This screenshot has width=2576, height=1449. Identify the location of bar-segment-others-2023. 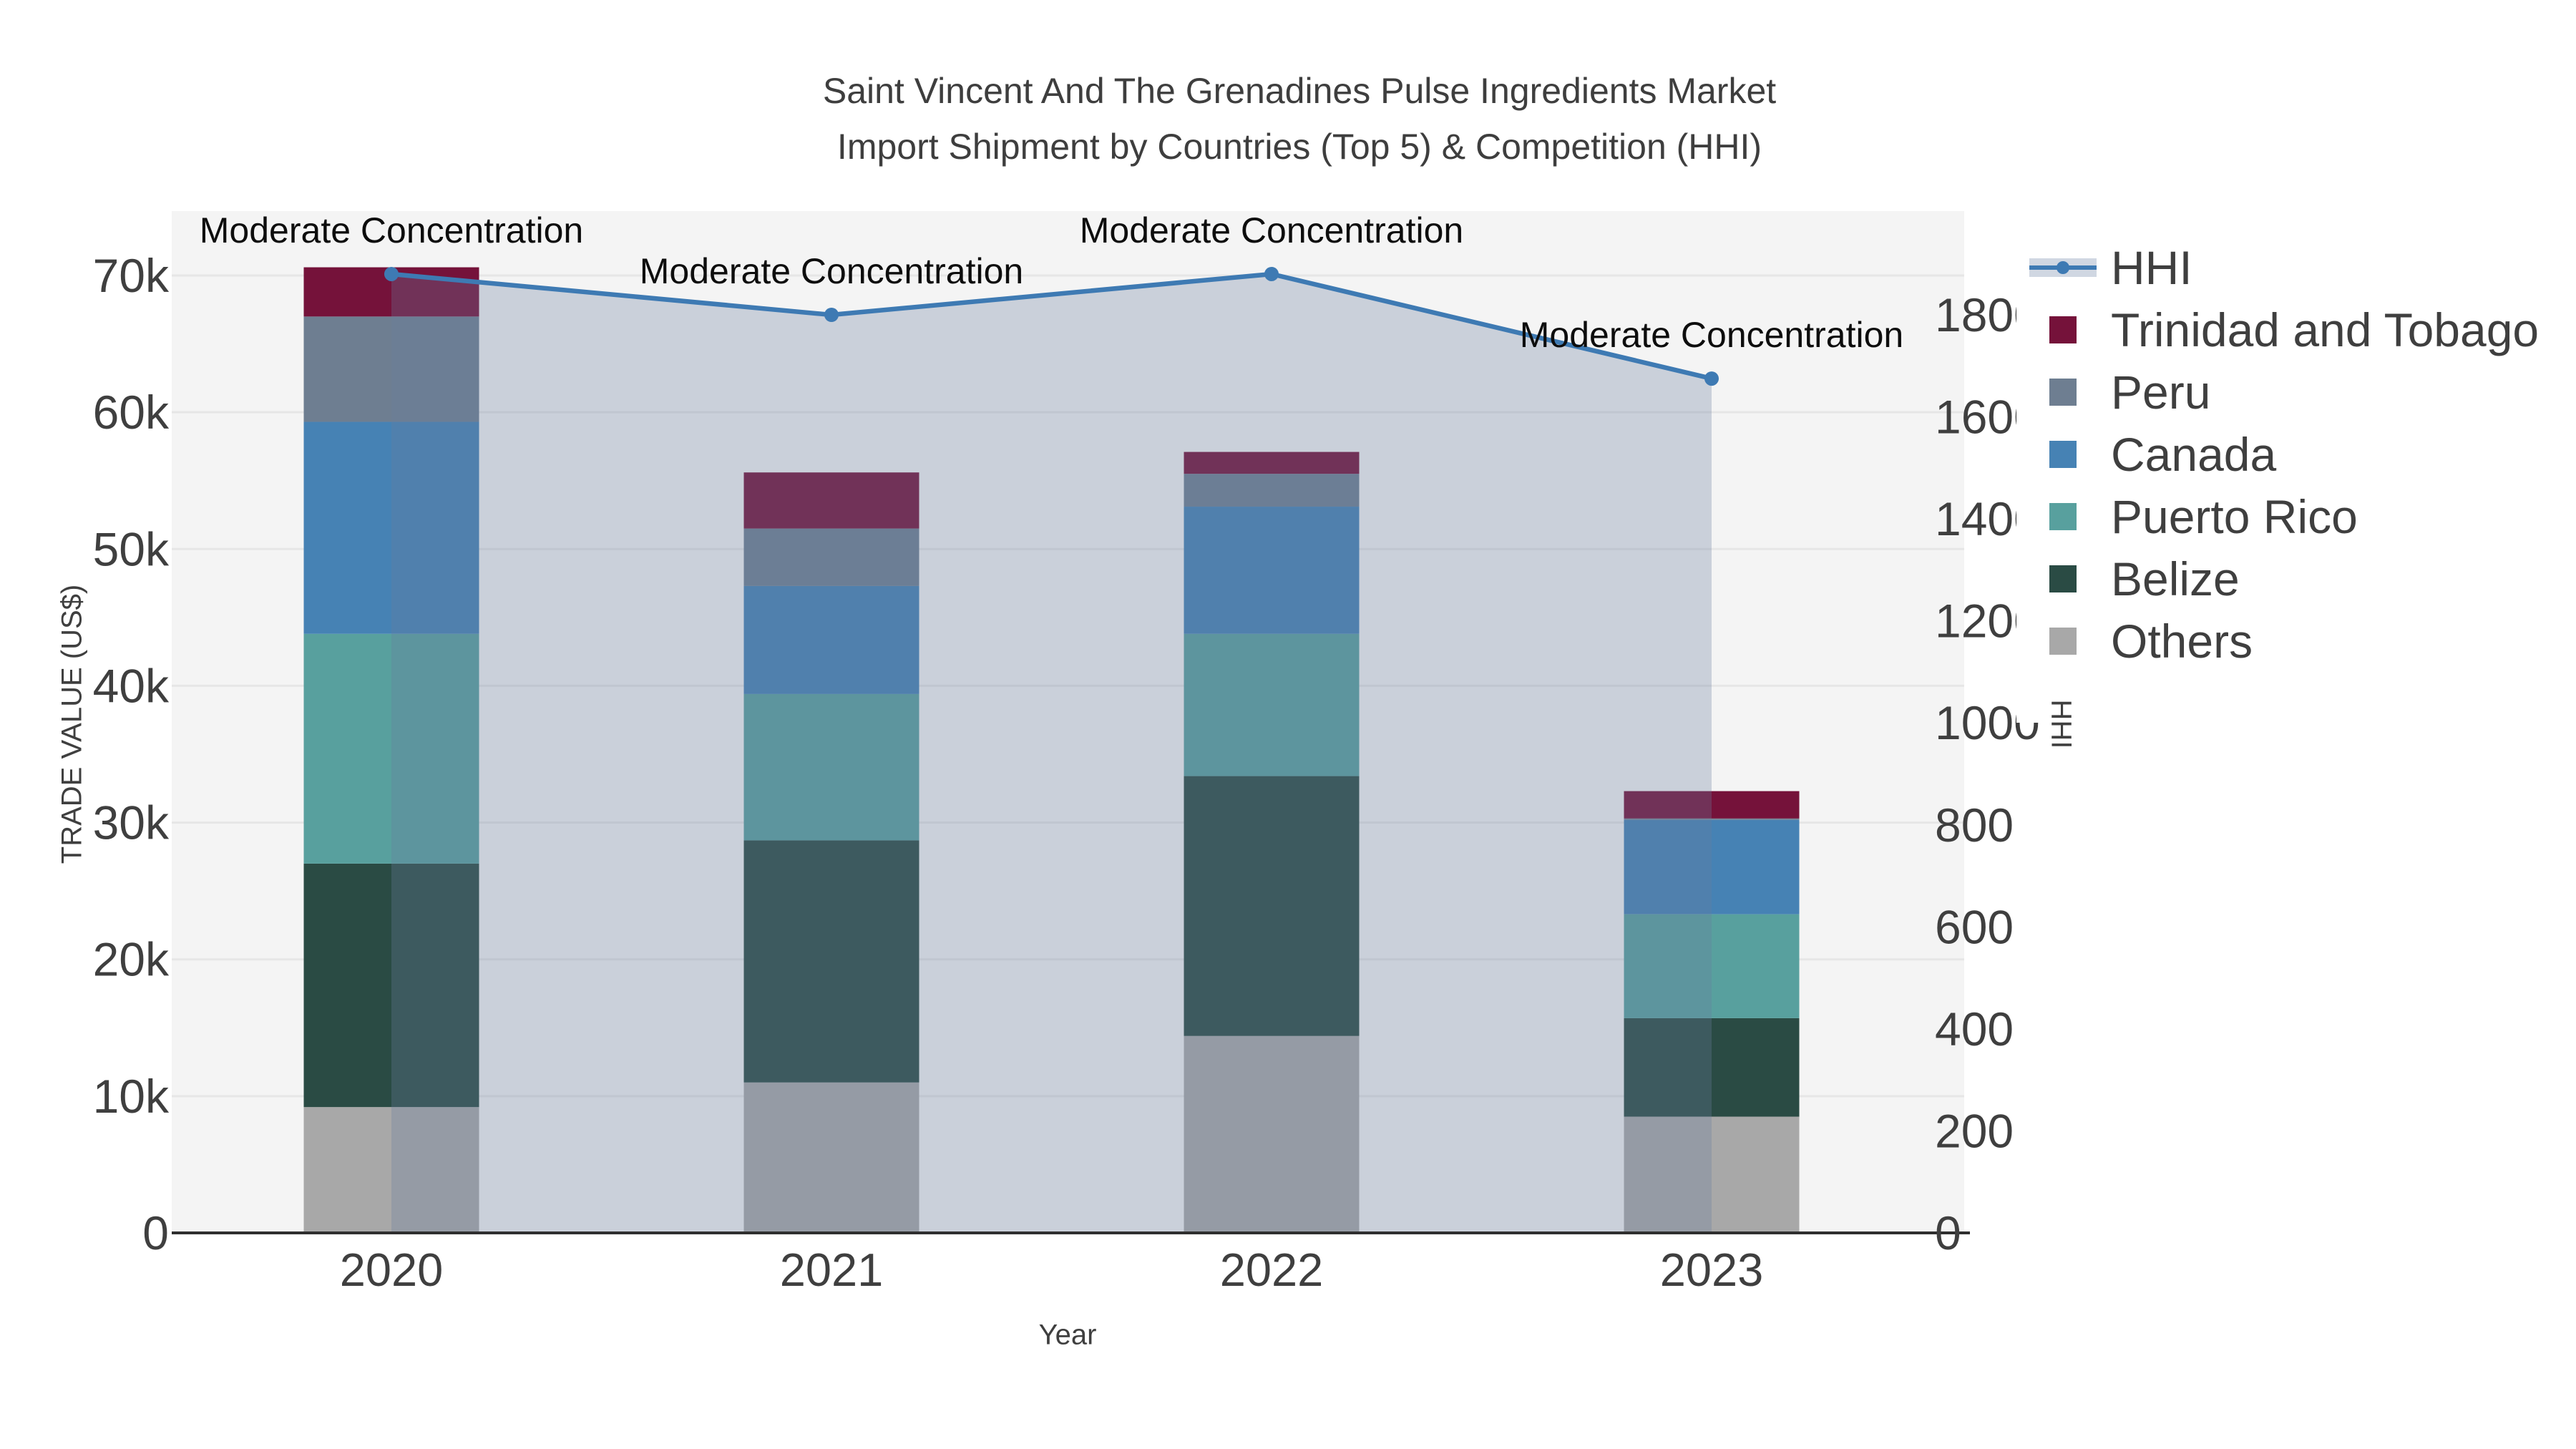
(1712, 1174).